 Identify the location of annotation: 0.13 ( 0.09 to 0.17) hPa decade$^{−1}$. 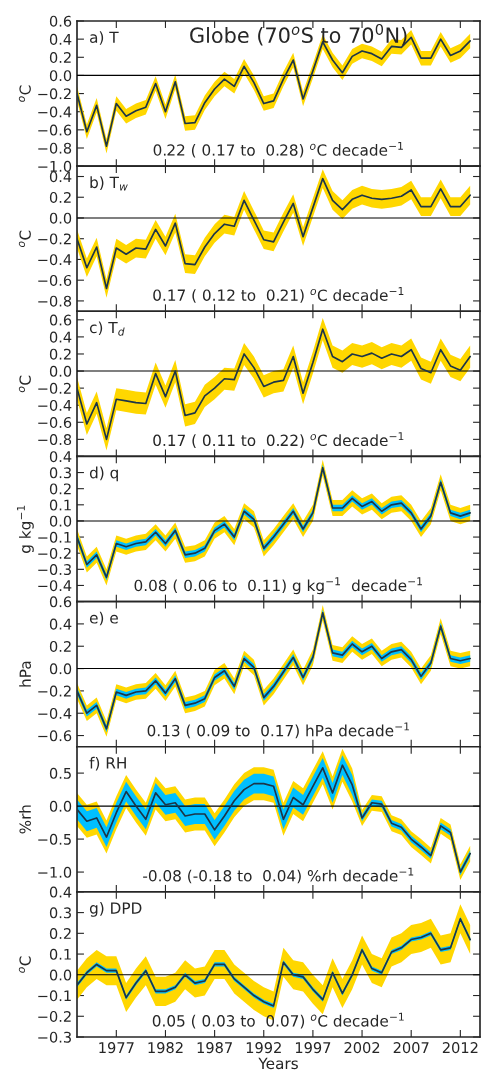
(278, 730).